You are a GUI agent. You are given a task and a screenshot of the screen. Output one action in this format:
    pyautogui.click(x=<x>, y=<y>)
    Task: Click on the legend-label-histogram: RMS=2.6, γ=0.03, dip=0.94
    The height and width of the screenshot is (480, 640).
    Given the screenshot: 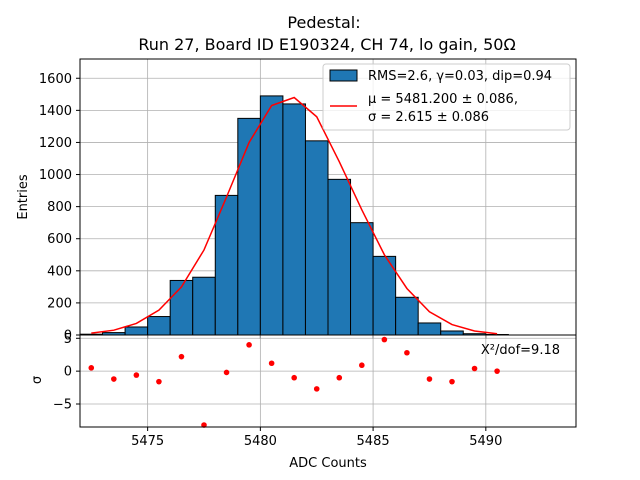 What is the action you would take?
    pyautogui.click(x=460, y=76)
    